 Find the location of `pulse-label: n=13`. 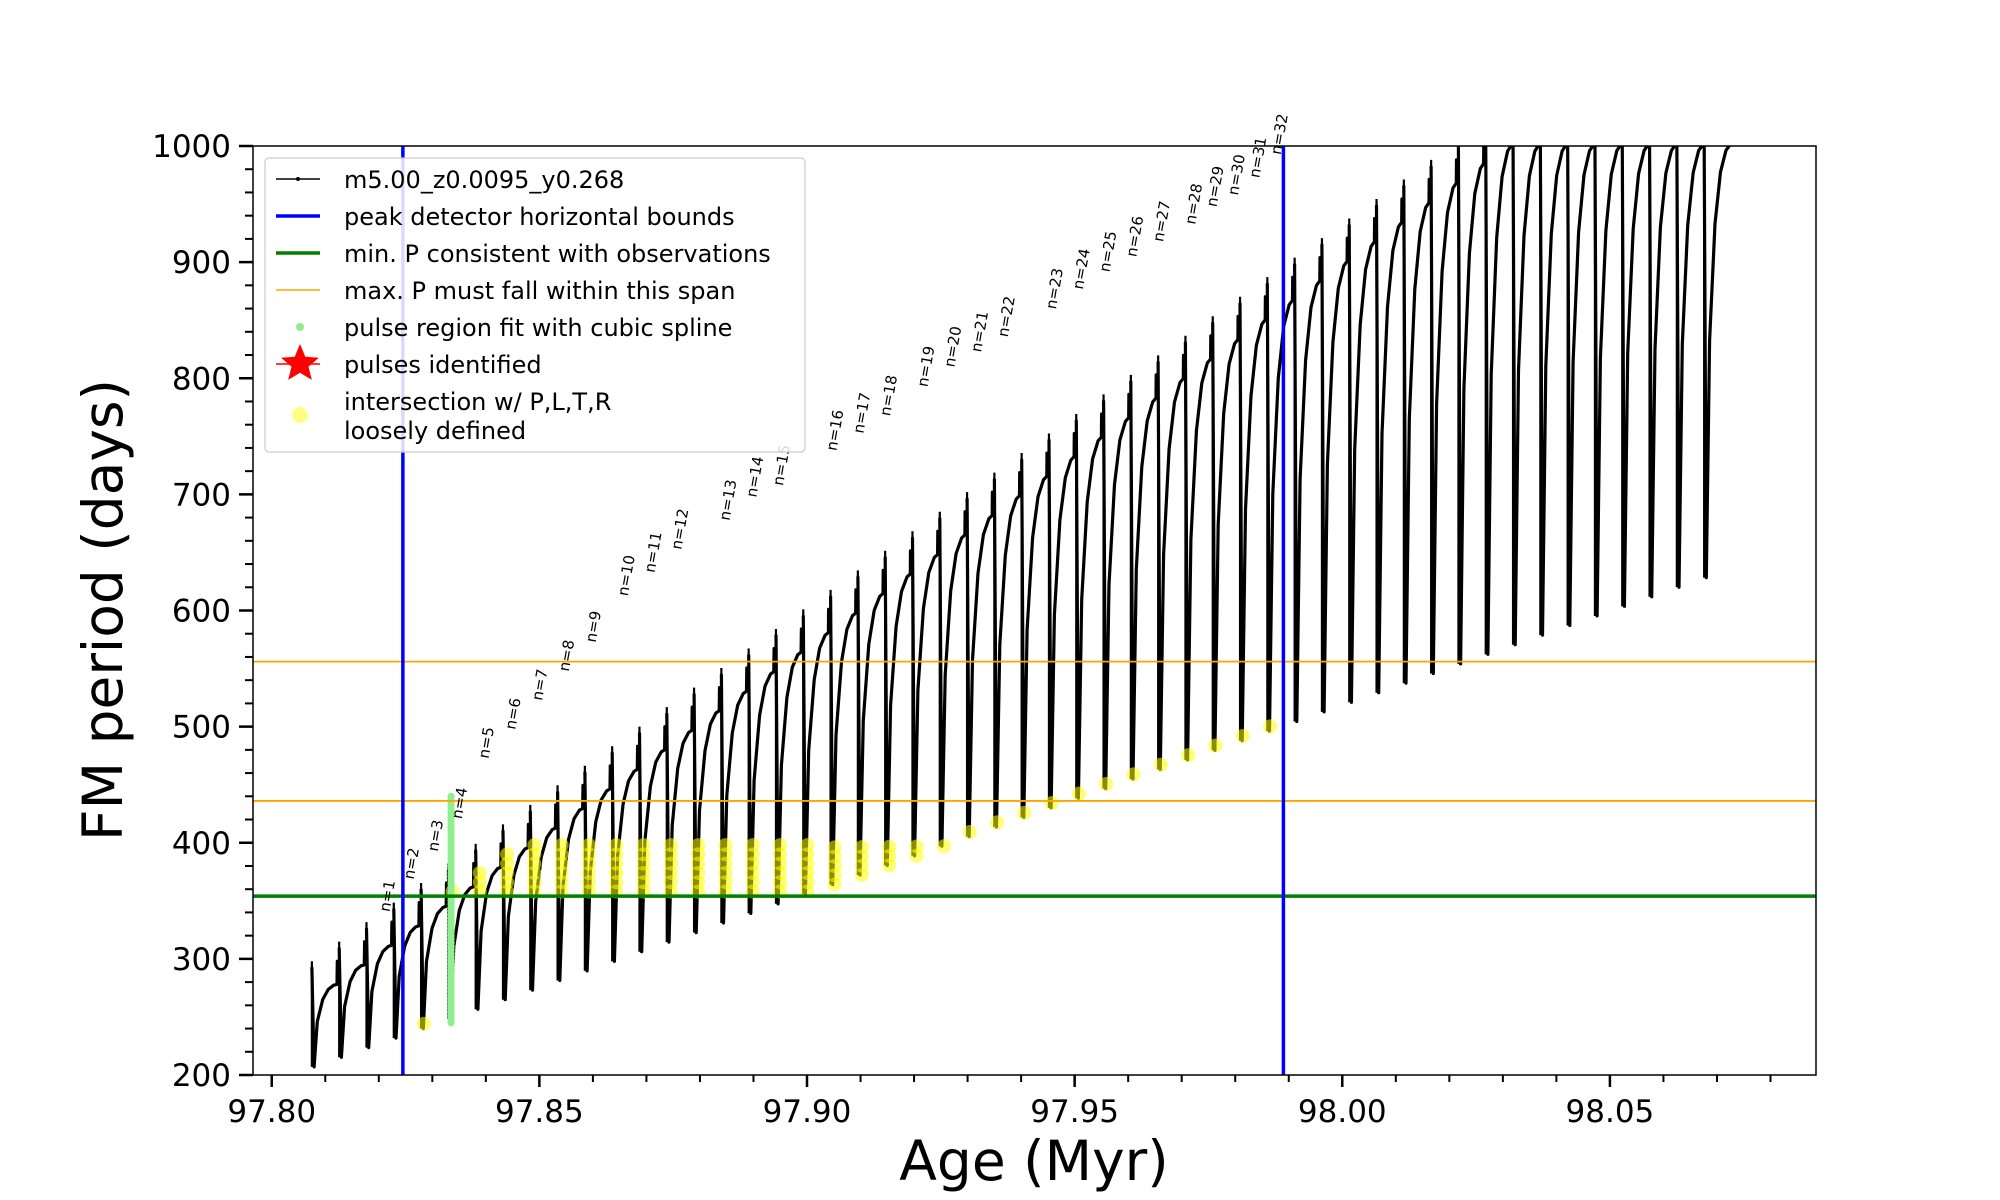

pulse-label: n=13 is located at coordinates (728, 500).